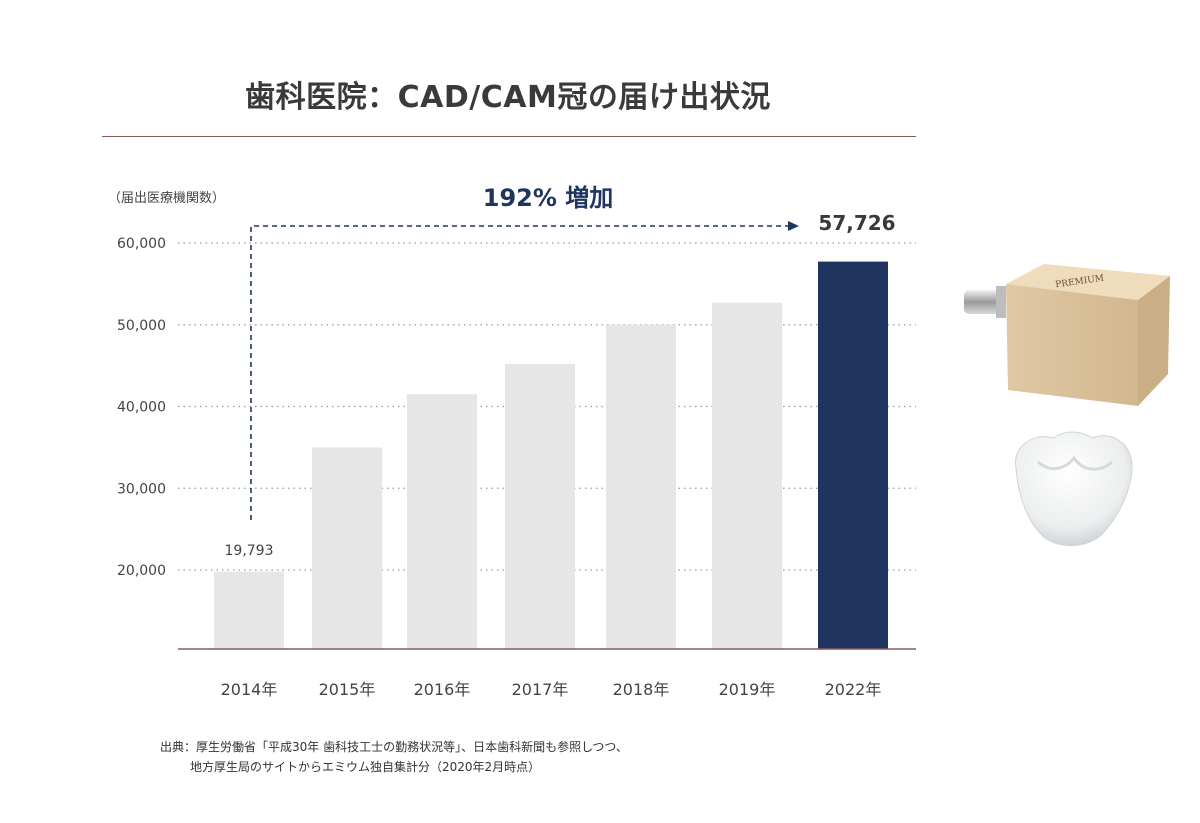  I want to click on source-line-2: 地方厚生局のサイトからエミウム独自集計分（2020年2月時点）, so click(365, 767).